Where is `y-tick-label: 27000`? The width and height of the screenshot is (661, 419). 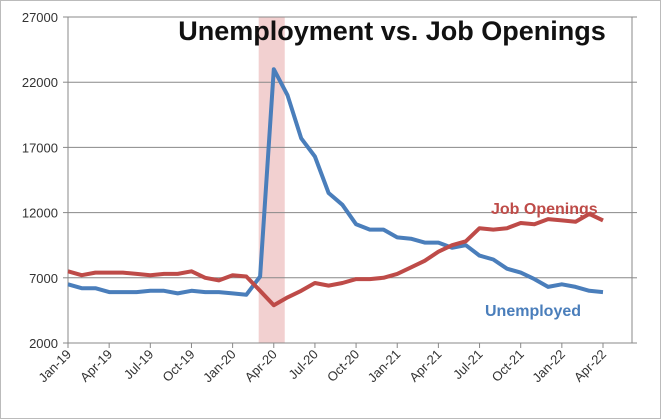
y-tick-label: 27000 is located at coordinates (40, 17).